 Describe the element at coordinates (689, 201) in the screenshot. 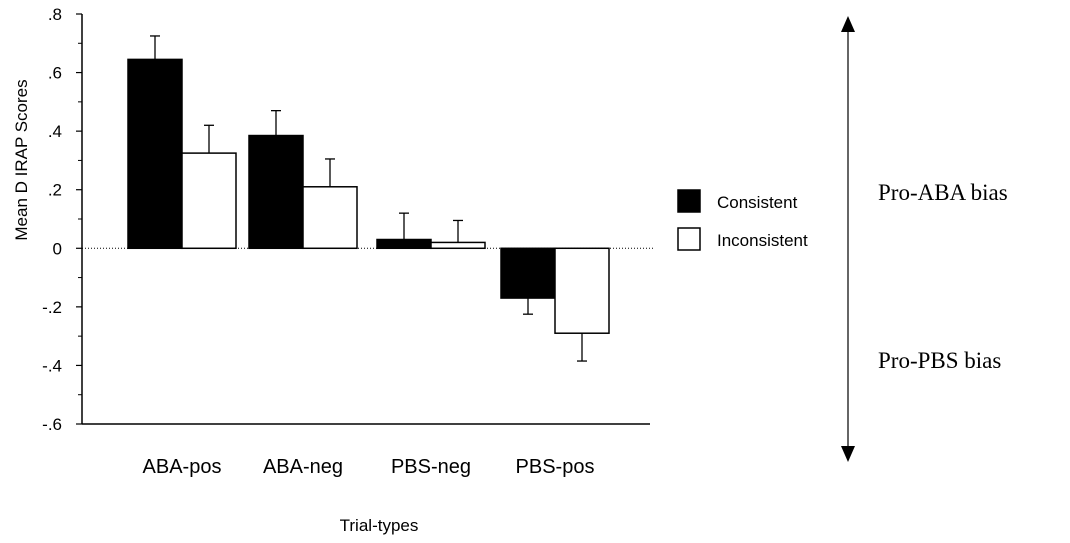

I see `legend-swatch-consistent` at that location.